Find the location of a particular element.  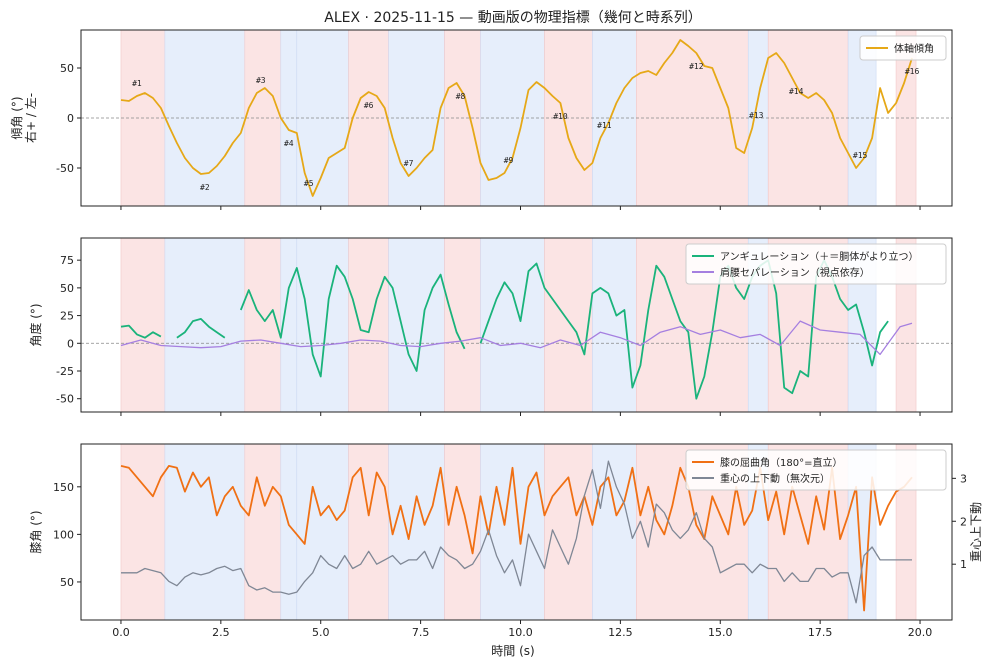

peak-annotation: #3 is located at coordinates (261, 80).